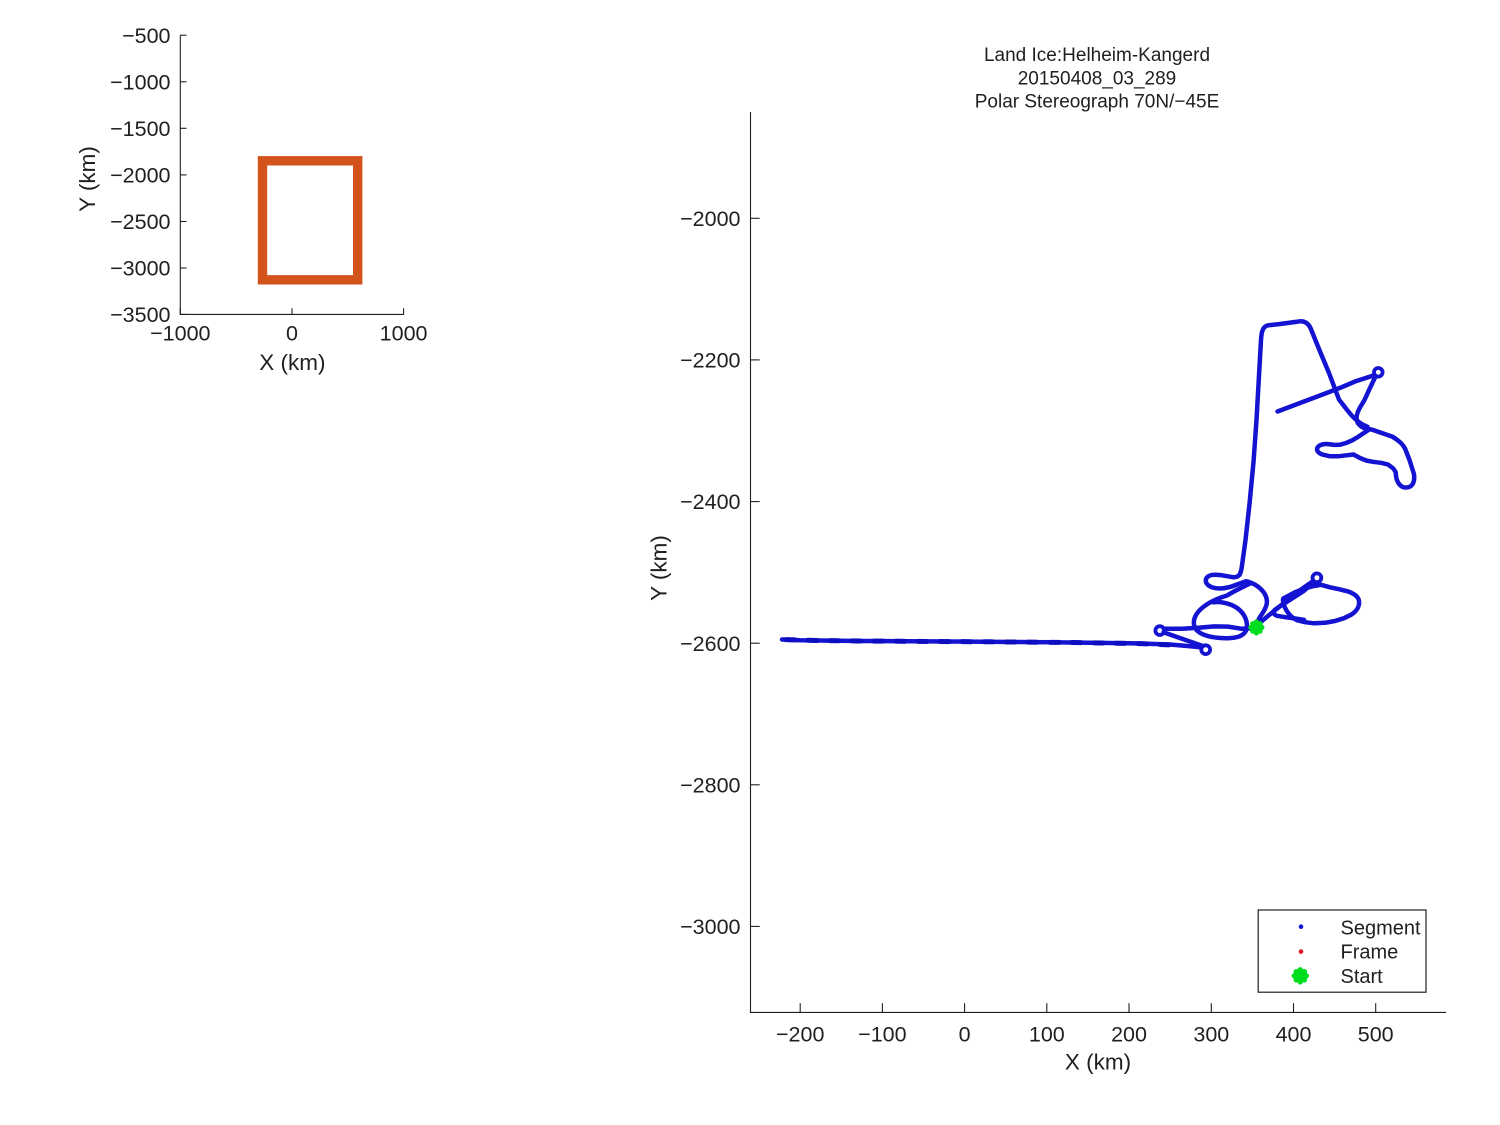 The width and height of the screenshot is (1500, 1125). What do you see at coordinates (1376, 1035) in the screenshot?
I see `svg-text: 500` at bounding box center [1376, 1035].